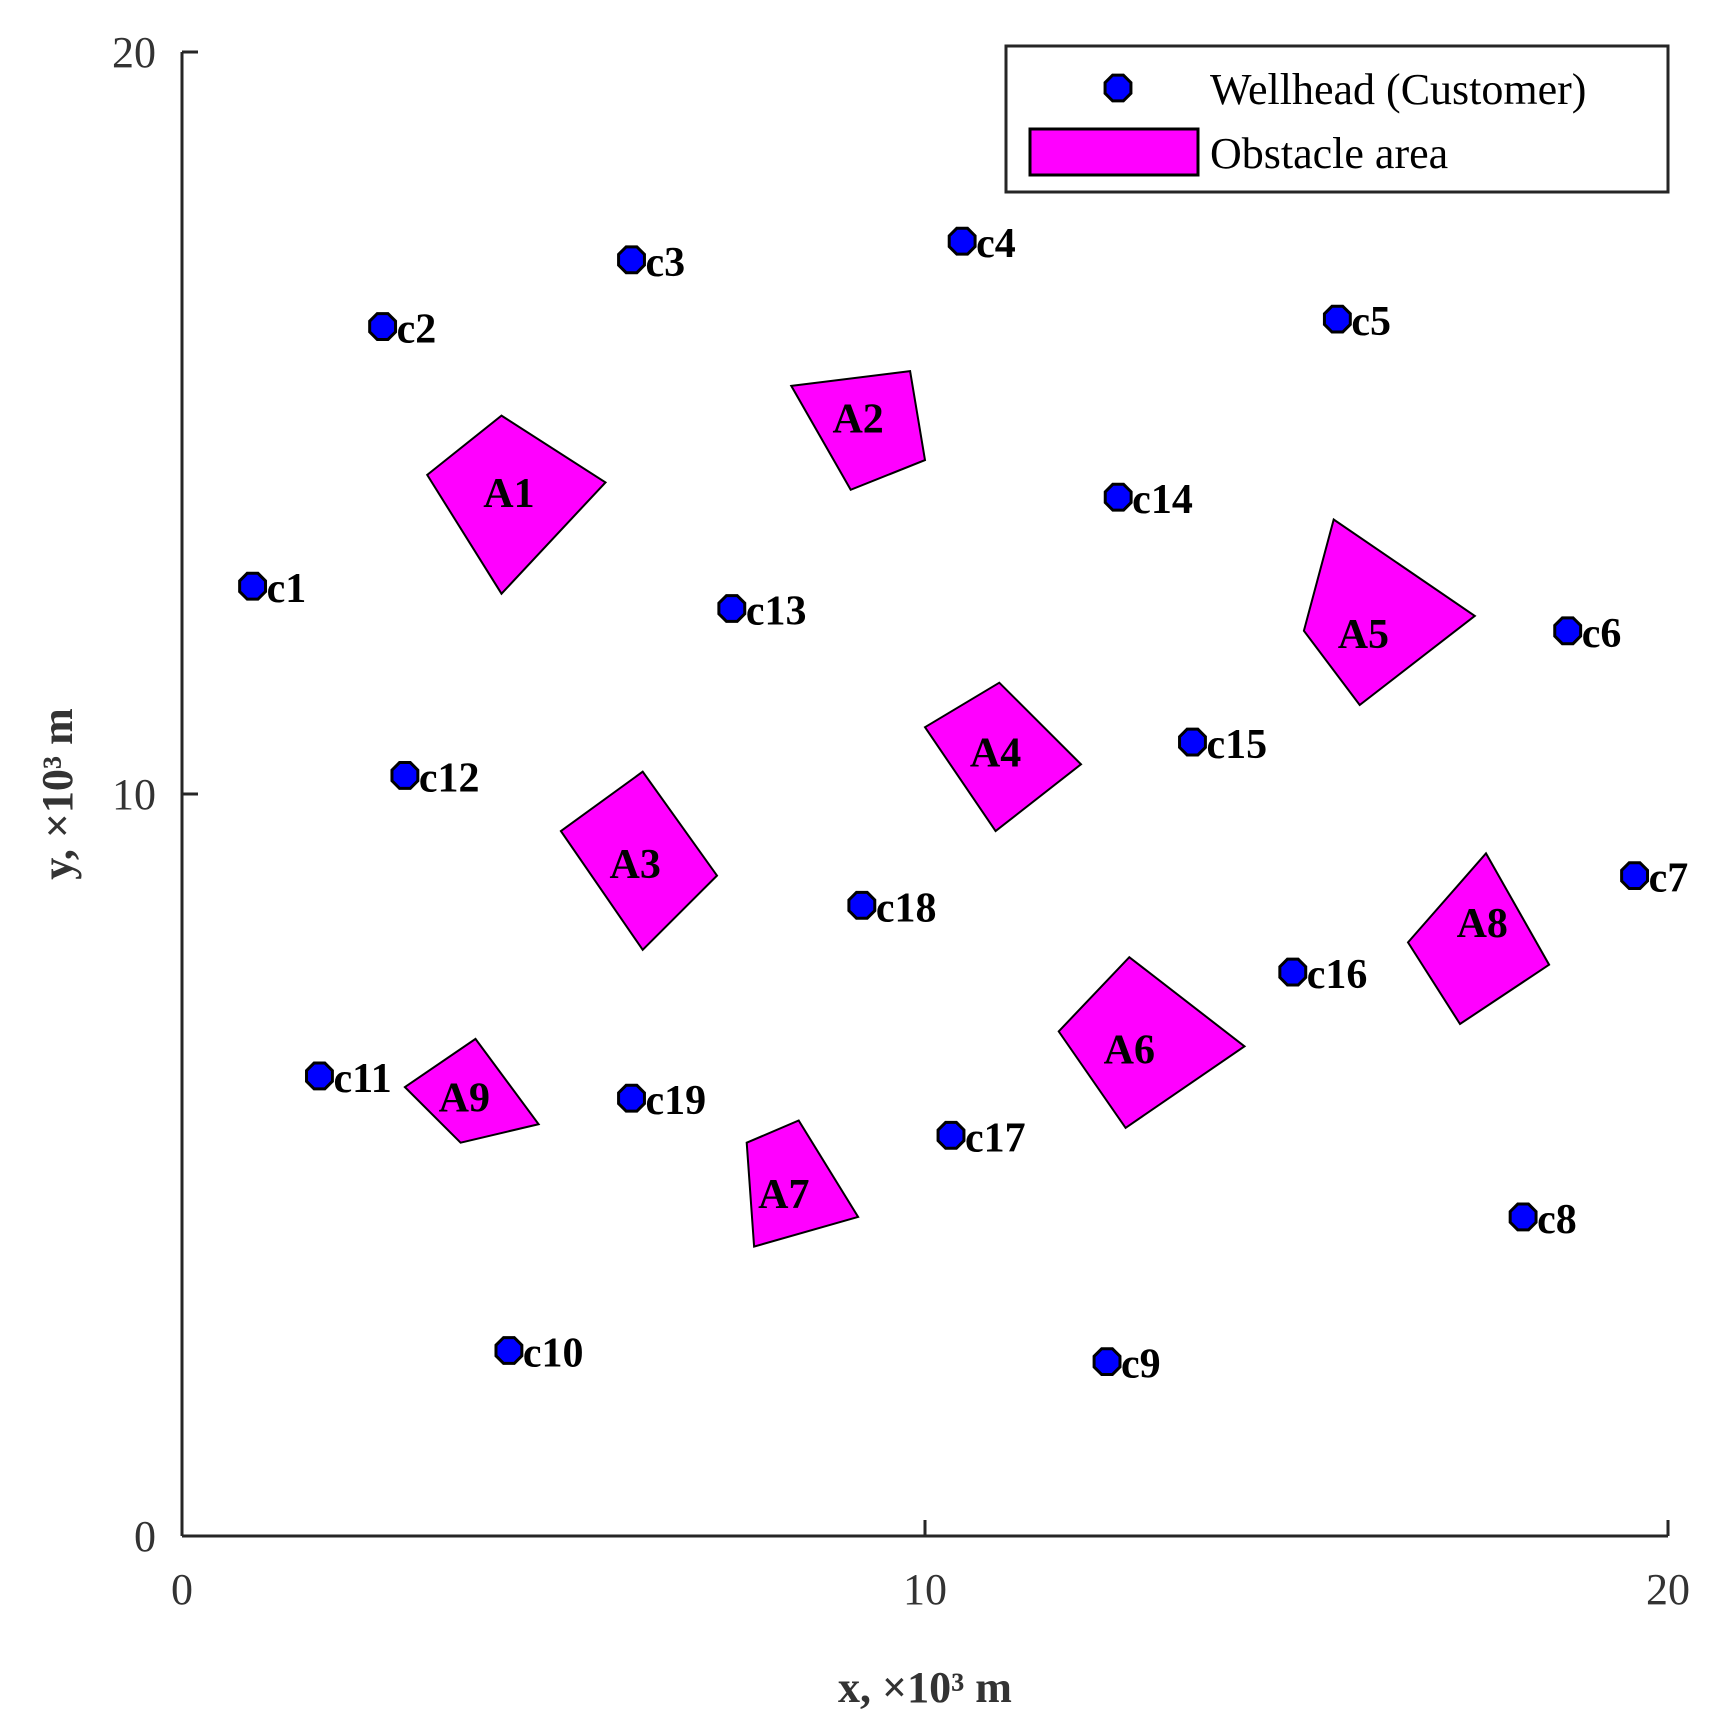  Describe the element at coordinates (996, 244) in the screenshot. I see `customer-label-c4: c4` at that location.